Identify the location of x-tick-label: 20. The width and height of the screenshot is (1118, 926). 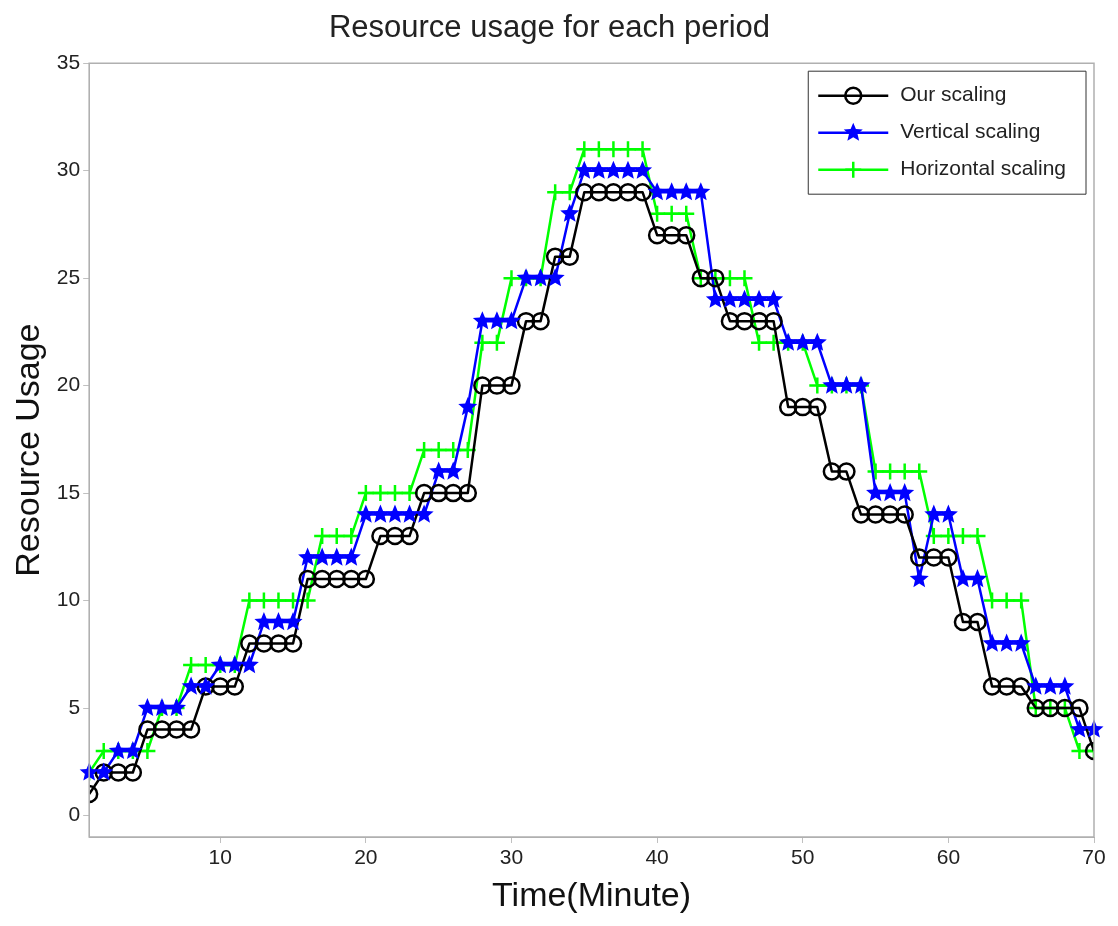
(366, 857).